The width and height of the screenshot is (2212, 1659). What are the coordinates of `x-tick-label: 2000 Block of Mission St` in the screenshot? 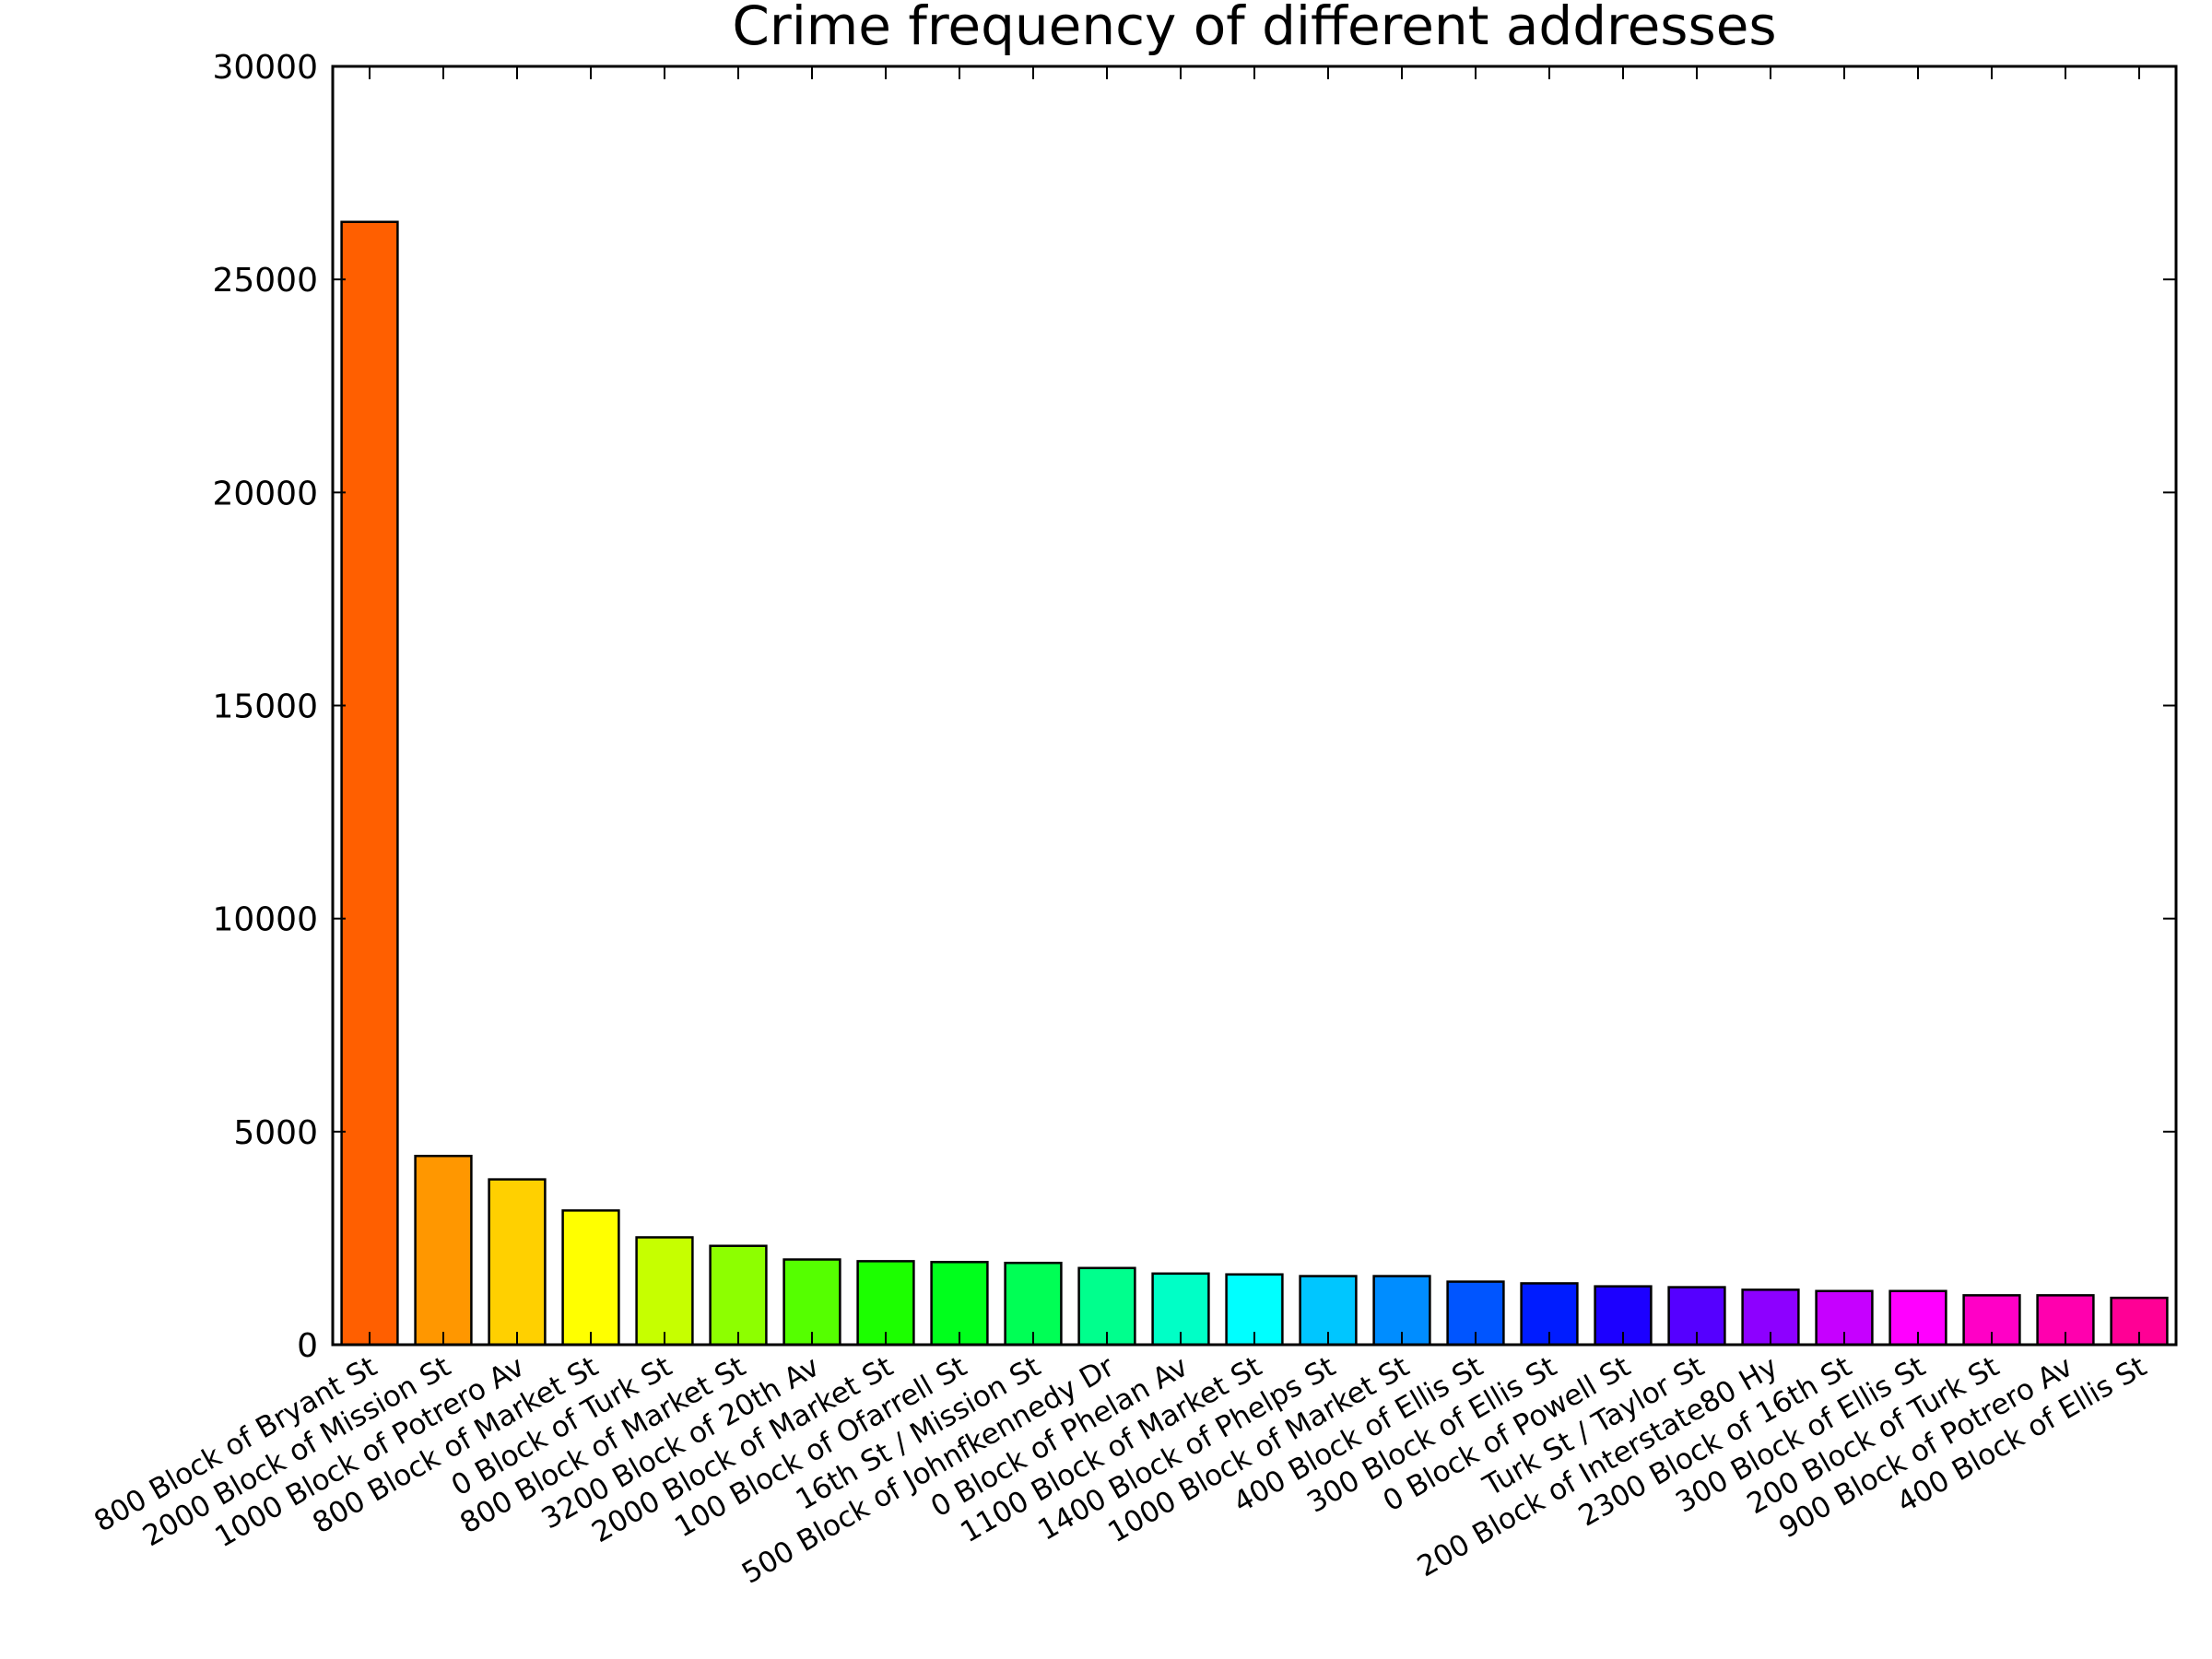 It's located at (296, 1452).